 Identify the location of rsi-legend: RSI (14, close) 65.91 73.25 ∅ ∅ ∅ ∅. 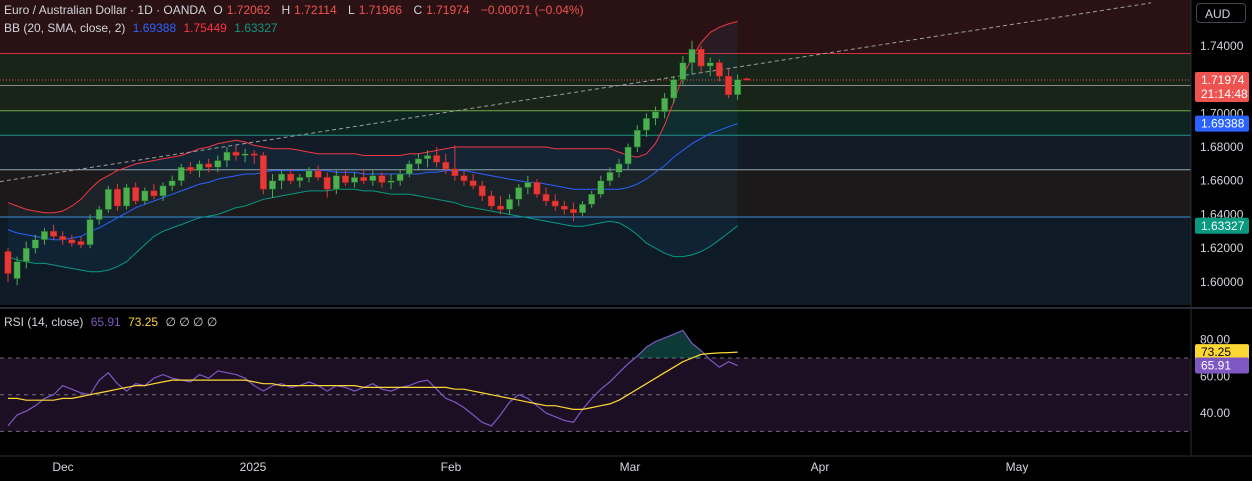
(112, 322).